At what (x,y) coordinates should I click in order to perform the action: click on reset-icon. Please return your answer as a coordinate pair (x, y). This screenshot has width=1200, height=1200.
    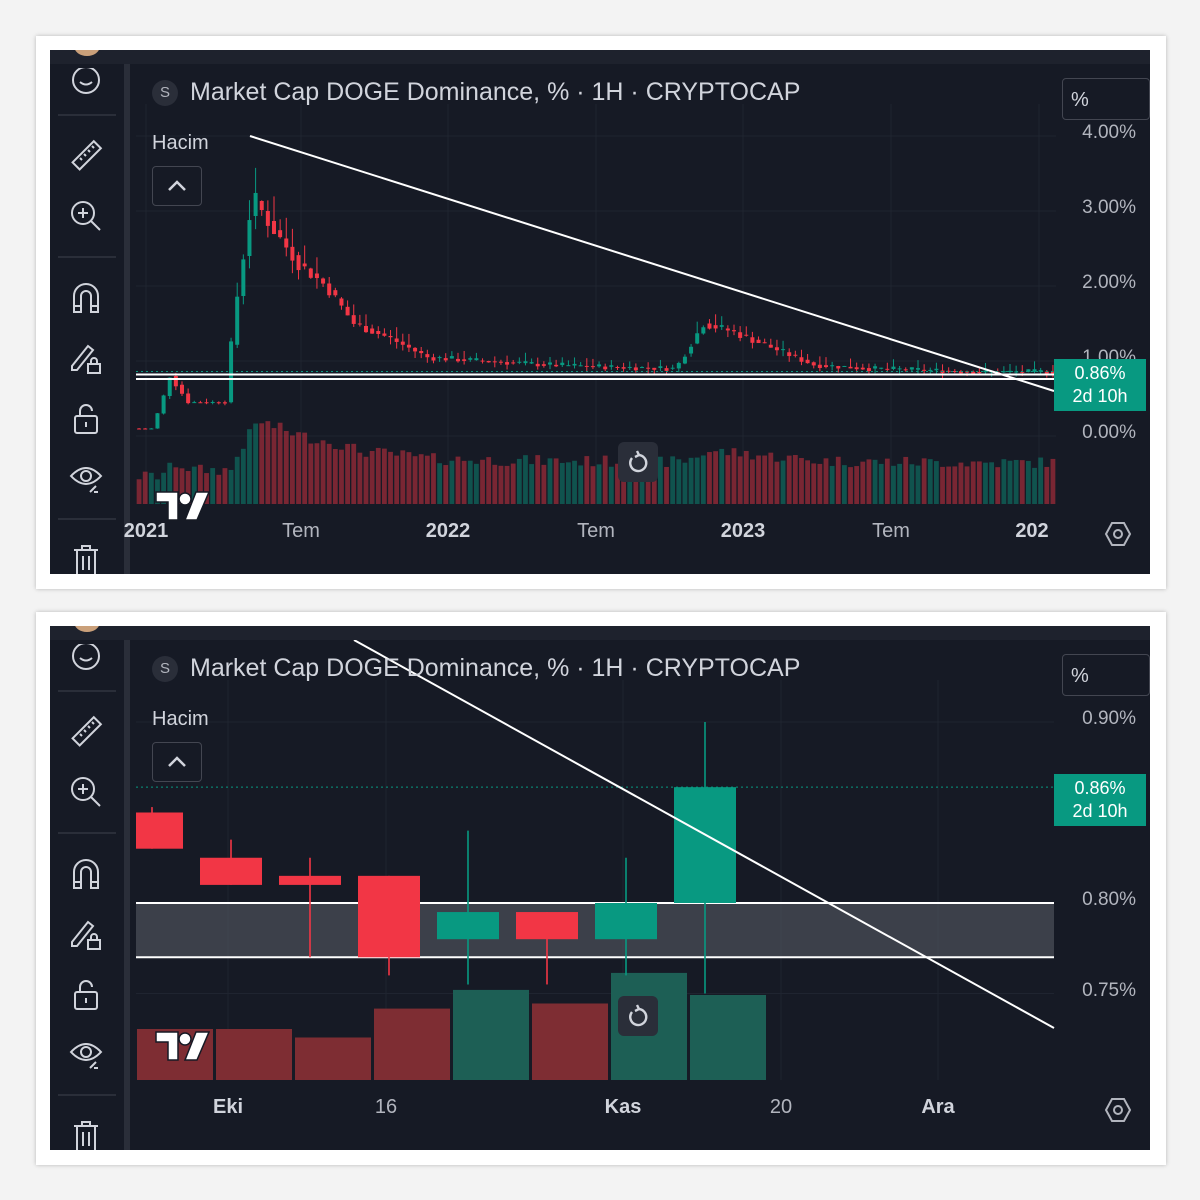
    Looking at the image, I should click on (638, 1015).